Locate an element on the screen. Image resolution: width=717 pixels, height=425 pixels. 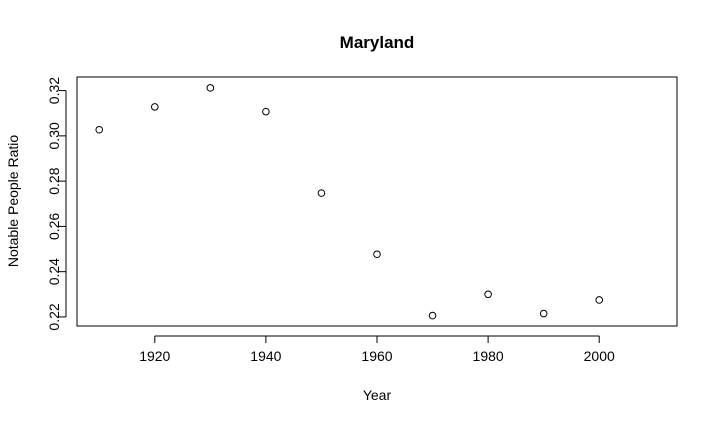
y-tick-label: 0.28 is located at coordinates (54, 180).